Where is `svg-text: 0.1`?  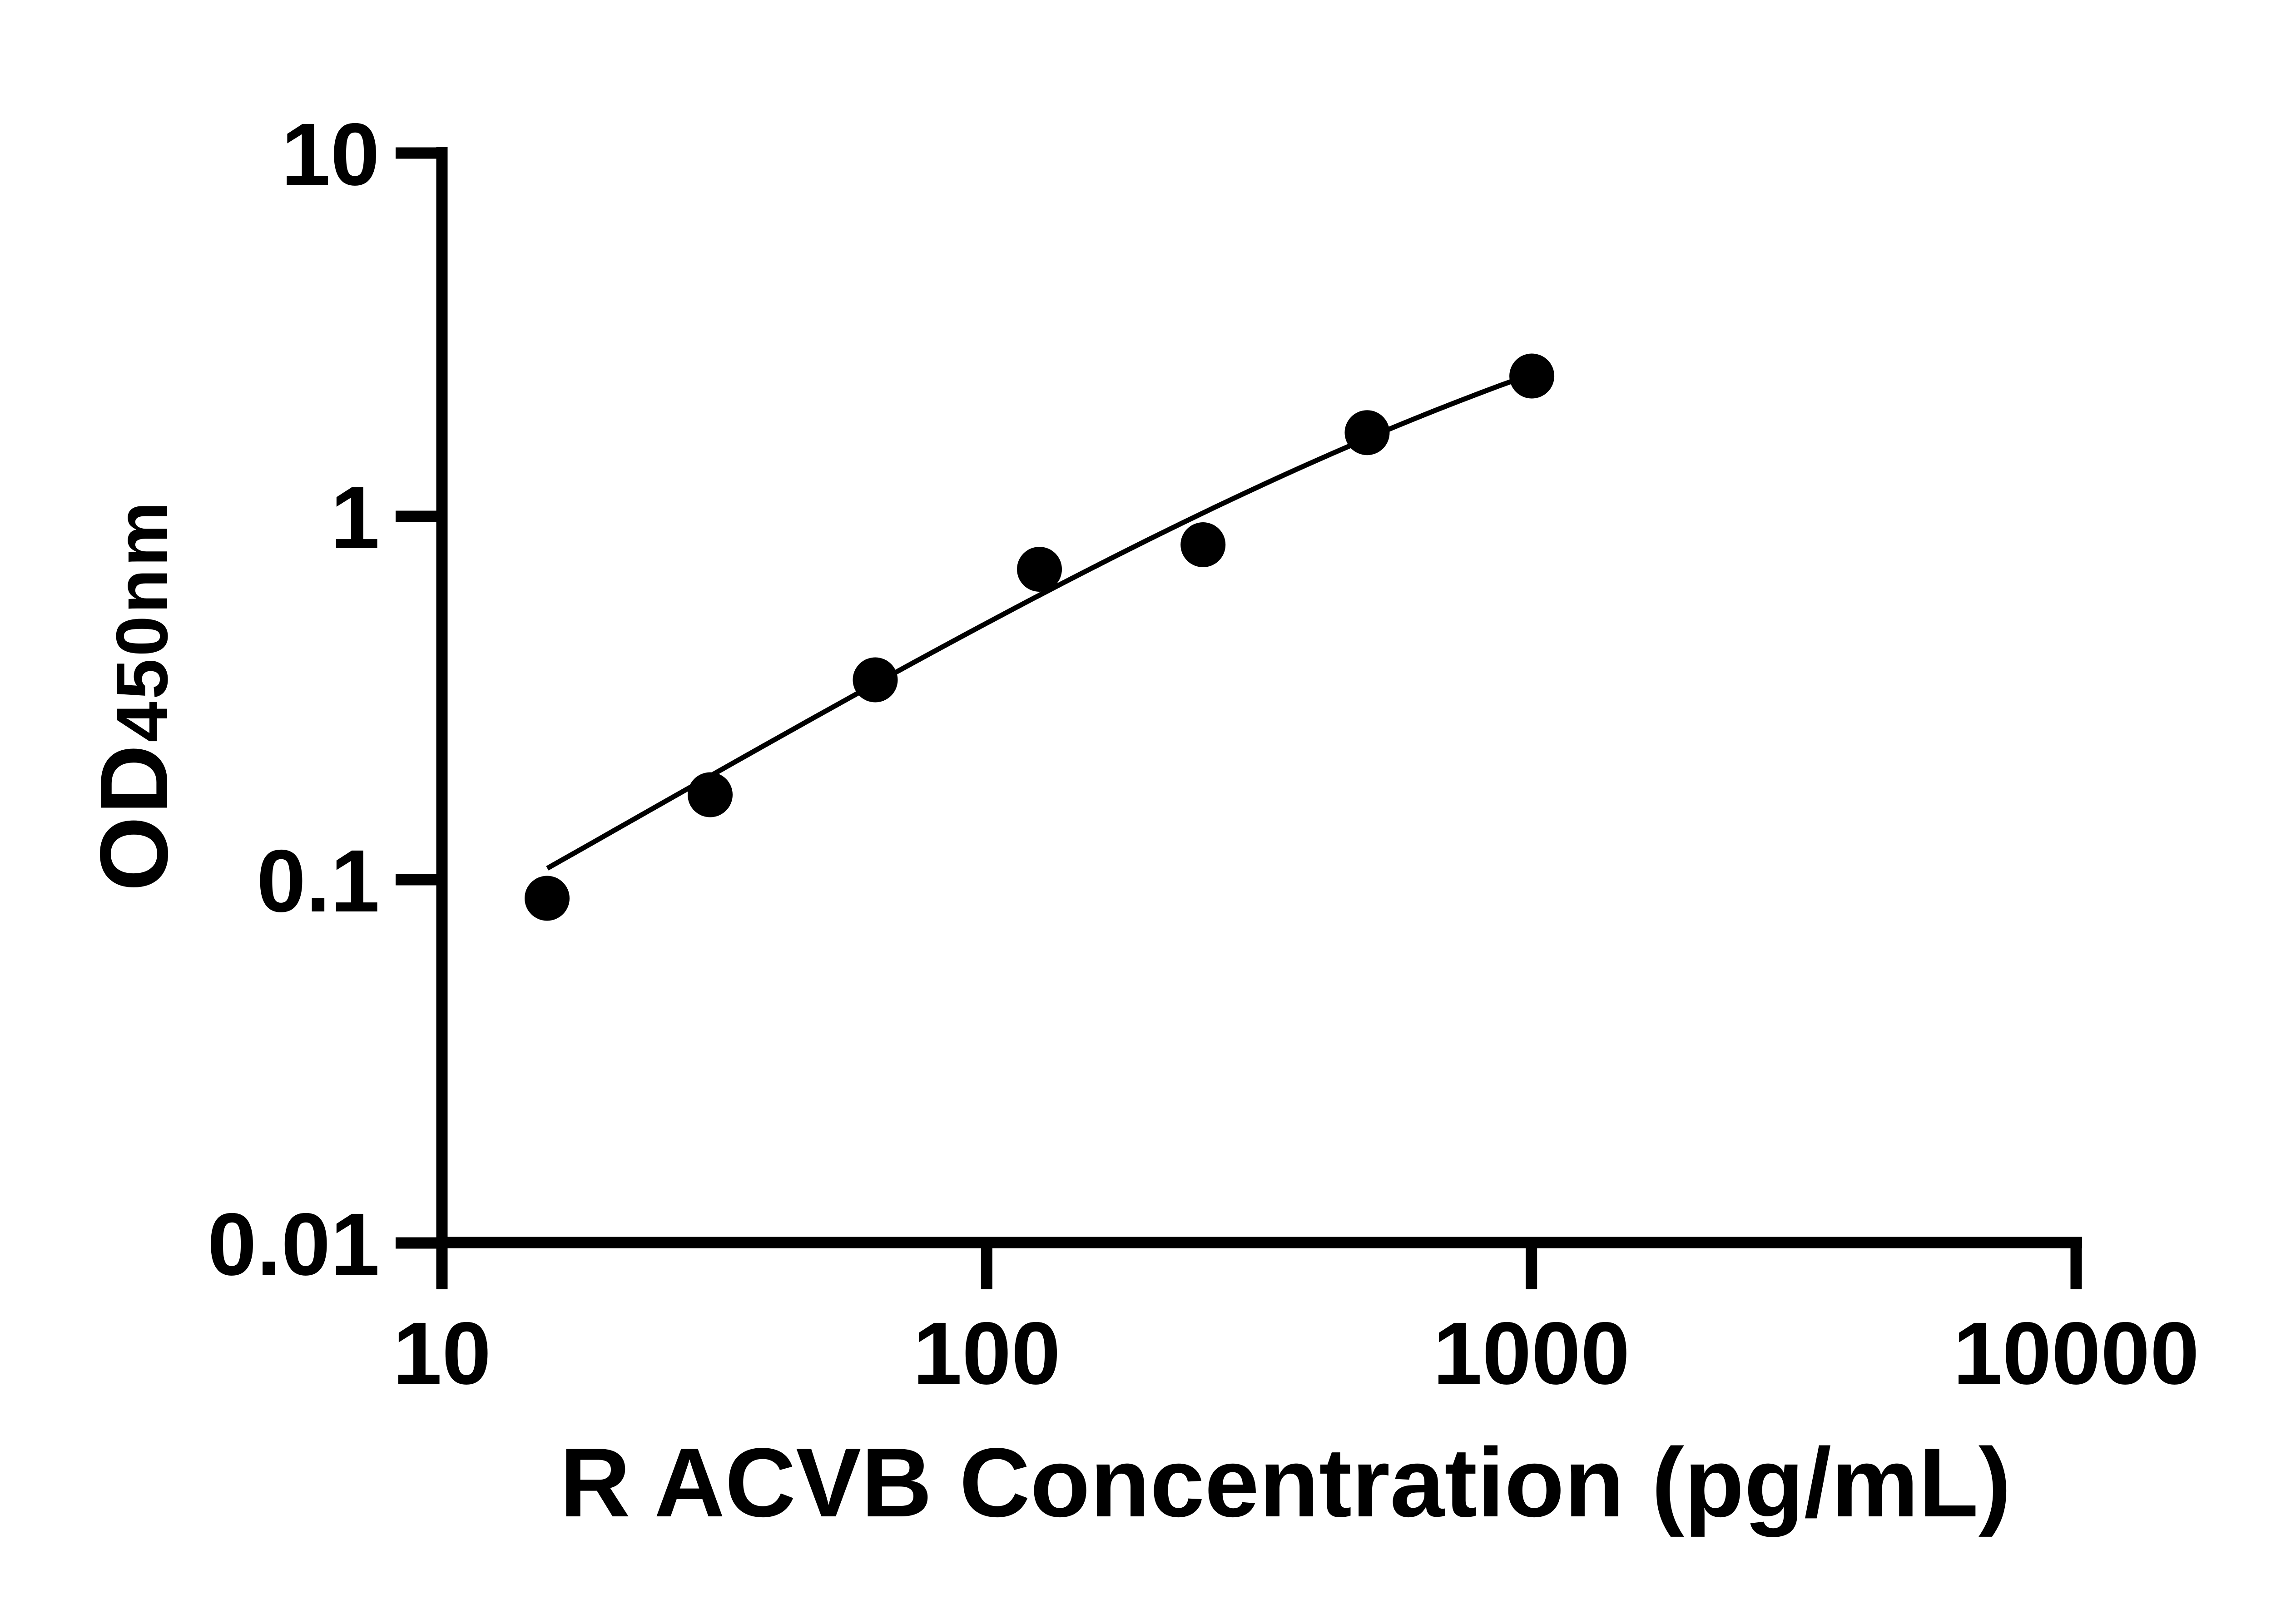
svg-text: 0.1 is located at coordinates (318, 881).